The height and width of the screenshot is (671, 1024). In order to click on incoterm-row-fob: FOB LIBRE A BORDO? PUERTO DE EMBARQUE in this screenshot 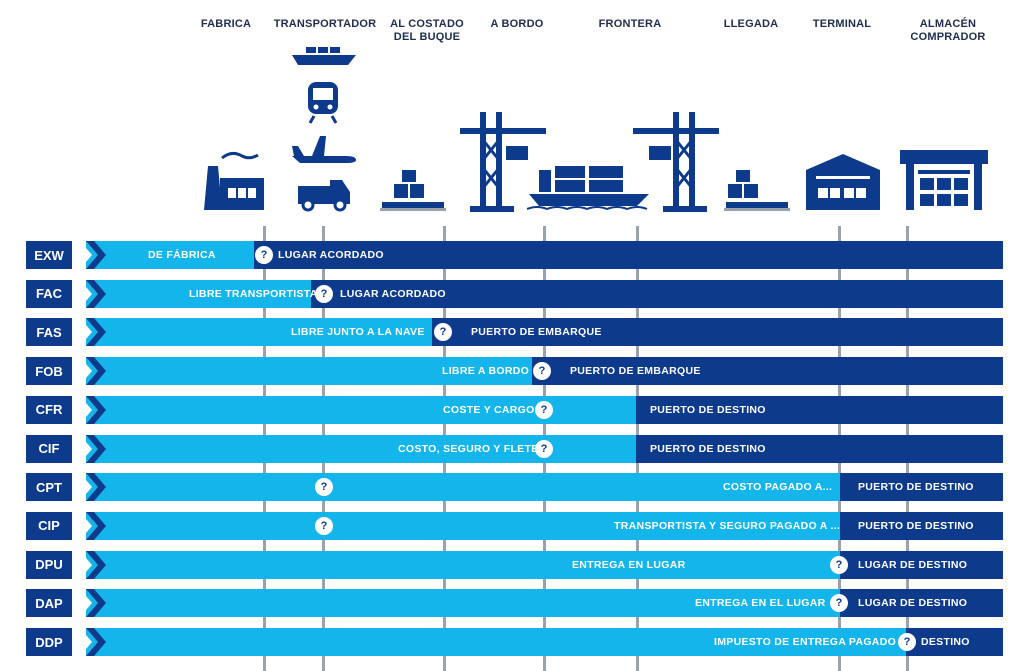, I will do `click(514, 371)`.